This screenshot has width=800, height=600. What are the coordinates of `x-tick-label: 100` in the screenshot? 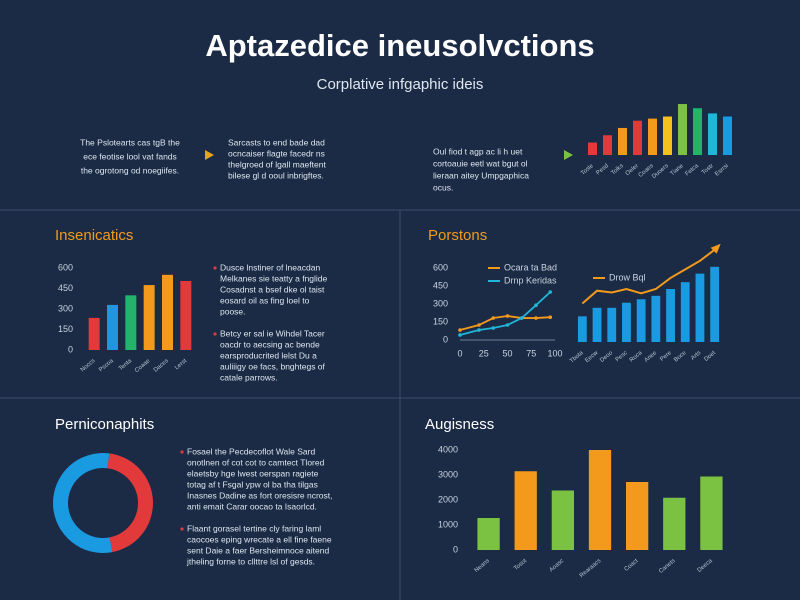 It's located at (554, 353).